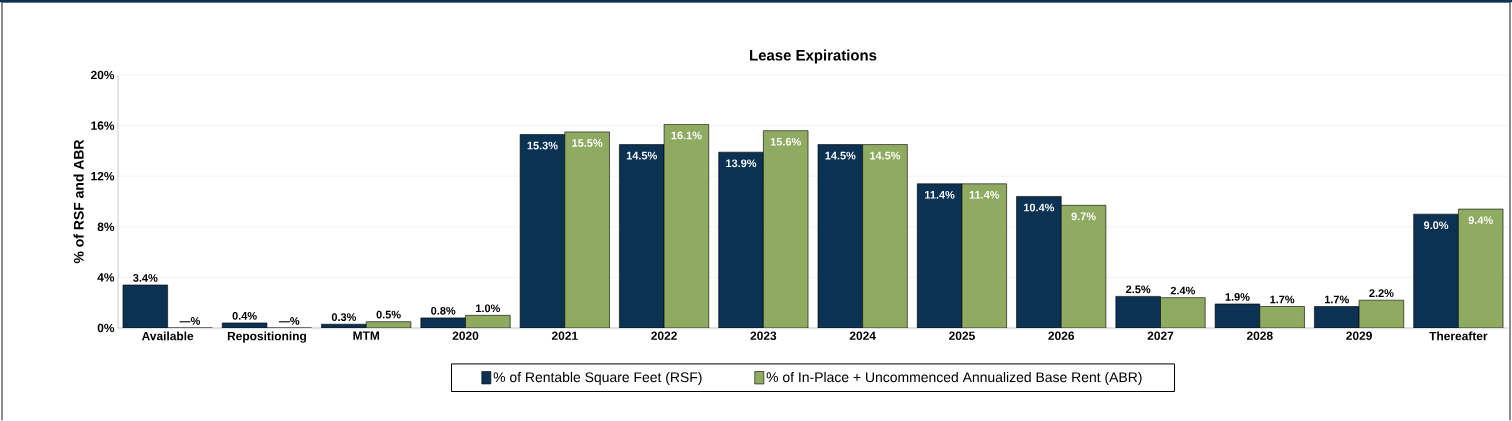 The height and width of the screenshot is (421, 1512). What do you see at coordinates (686, 135) in the screenshot?
I see `data-label: 16.1%` at bounding box center [686, 135].